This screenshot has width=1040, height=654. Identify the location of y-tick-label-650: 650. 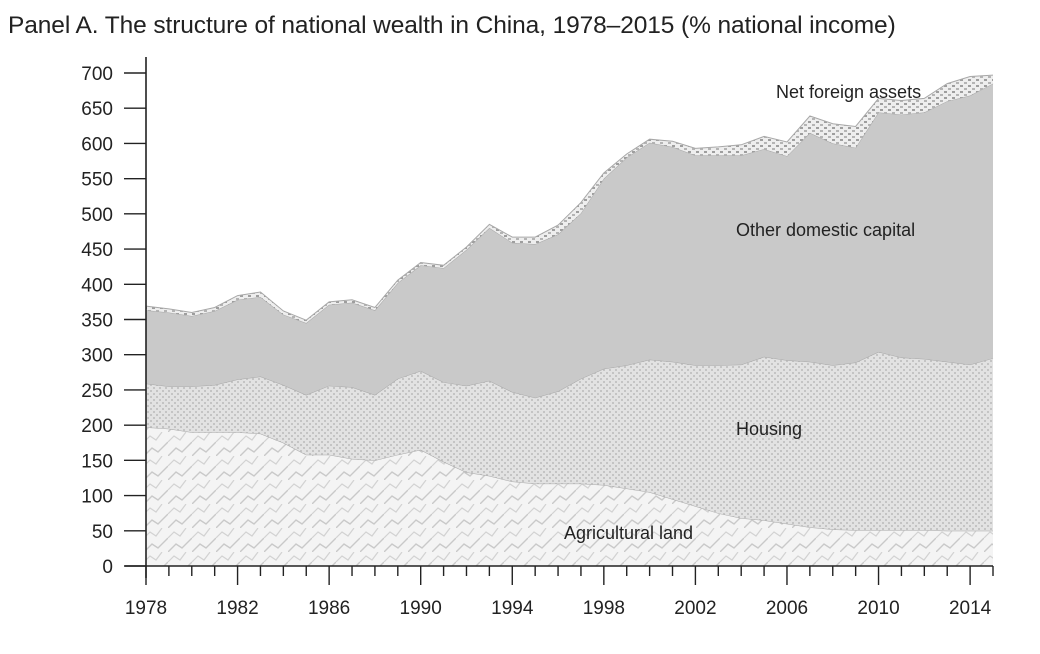
(97, 109).